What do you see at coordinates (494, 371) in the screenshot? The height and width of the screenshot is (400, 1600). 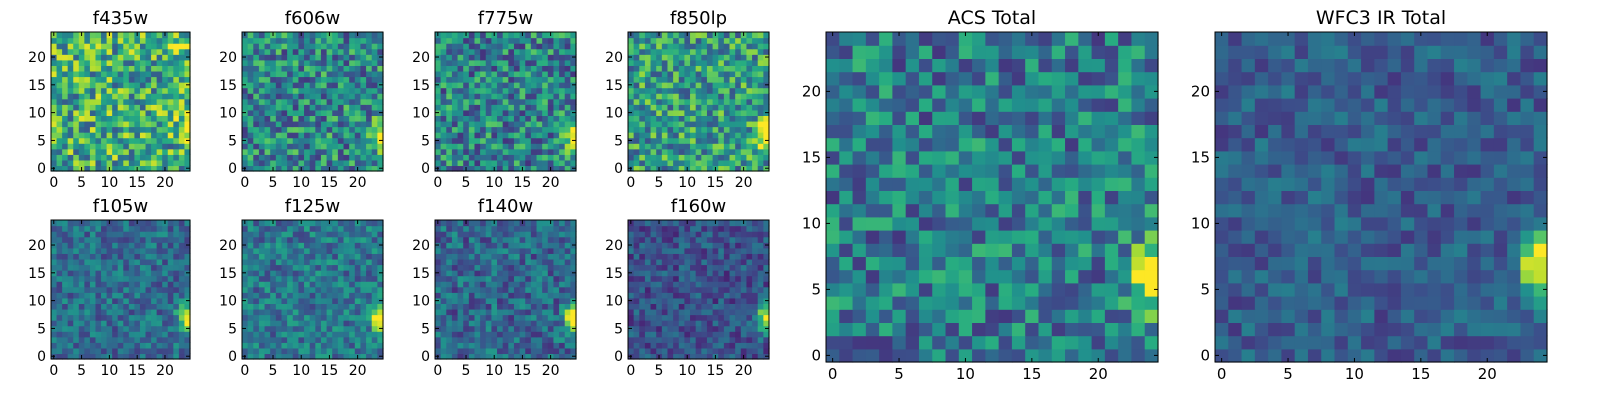 I see `x-tick-label: 10` at bounding box center [494, 371].